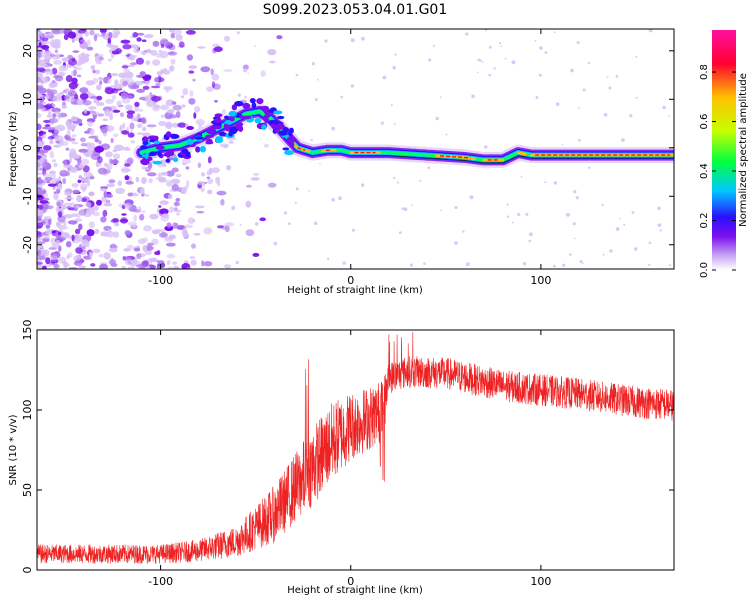 This screenshot has height=600, width=750. I want to click on colorbar-tick-label: 0.2, so click(704, 221).